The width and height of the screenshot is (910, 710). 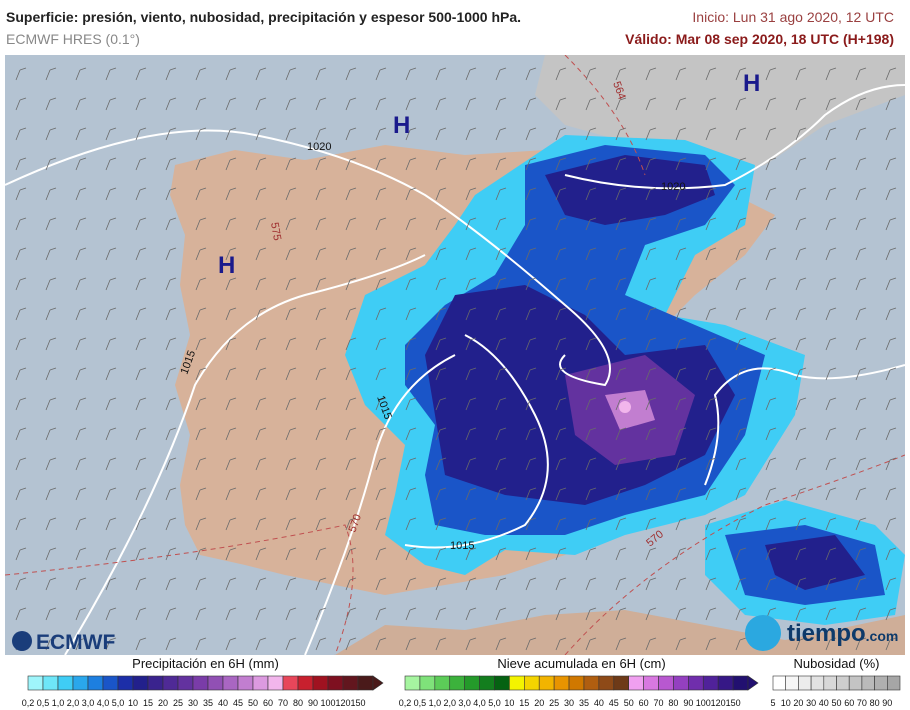 What do you see at coordinates (73, 703) in the screenshot?
I see `legend-label: 2,0` at bounding box center [73, 703].